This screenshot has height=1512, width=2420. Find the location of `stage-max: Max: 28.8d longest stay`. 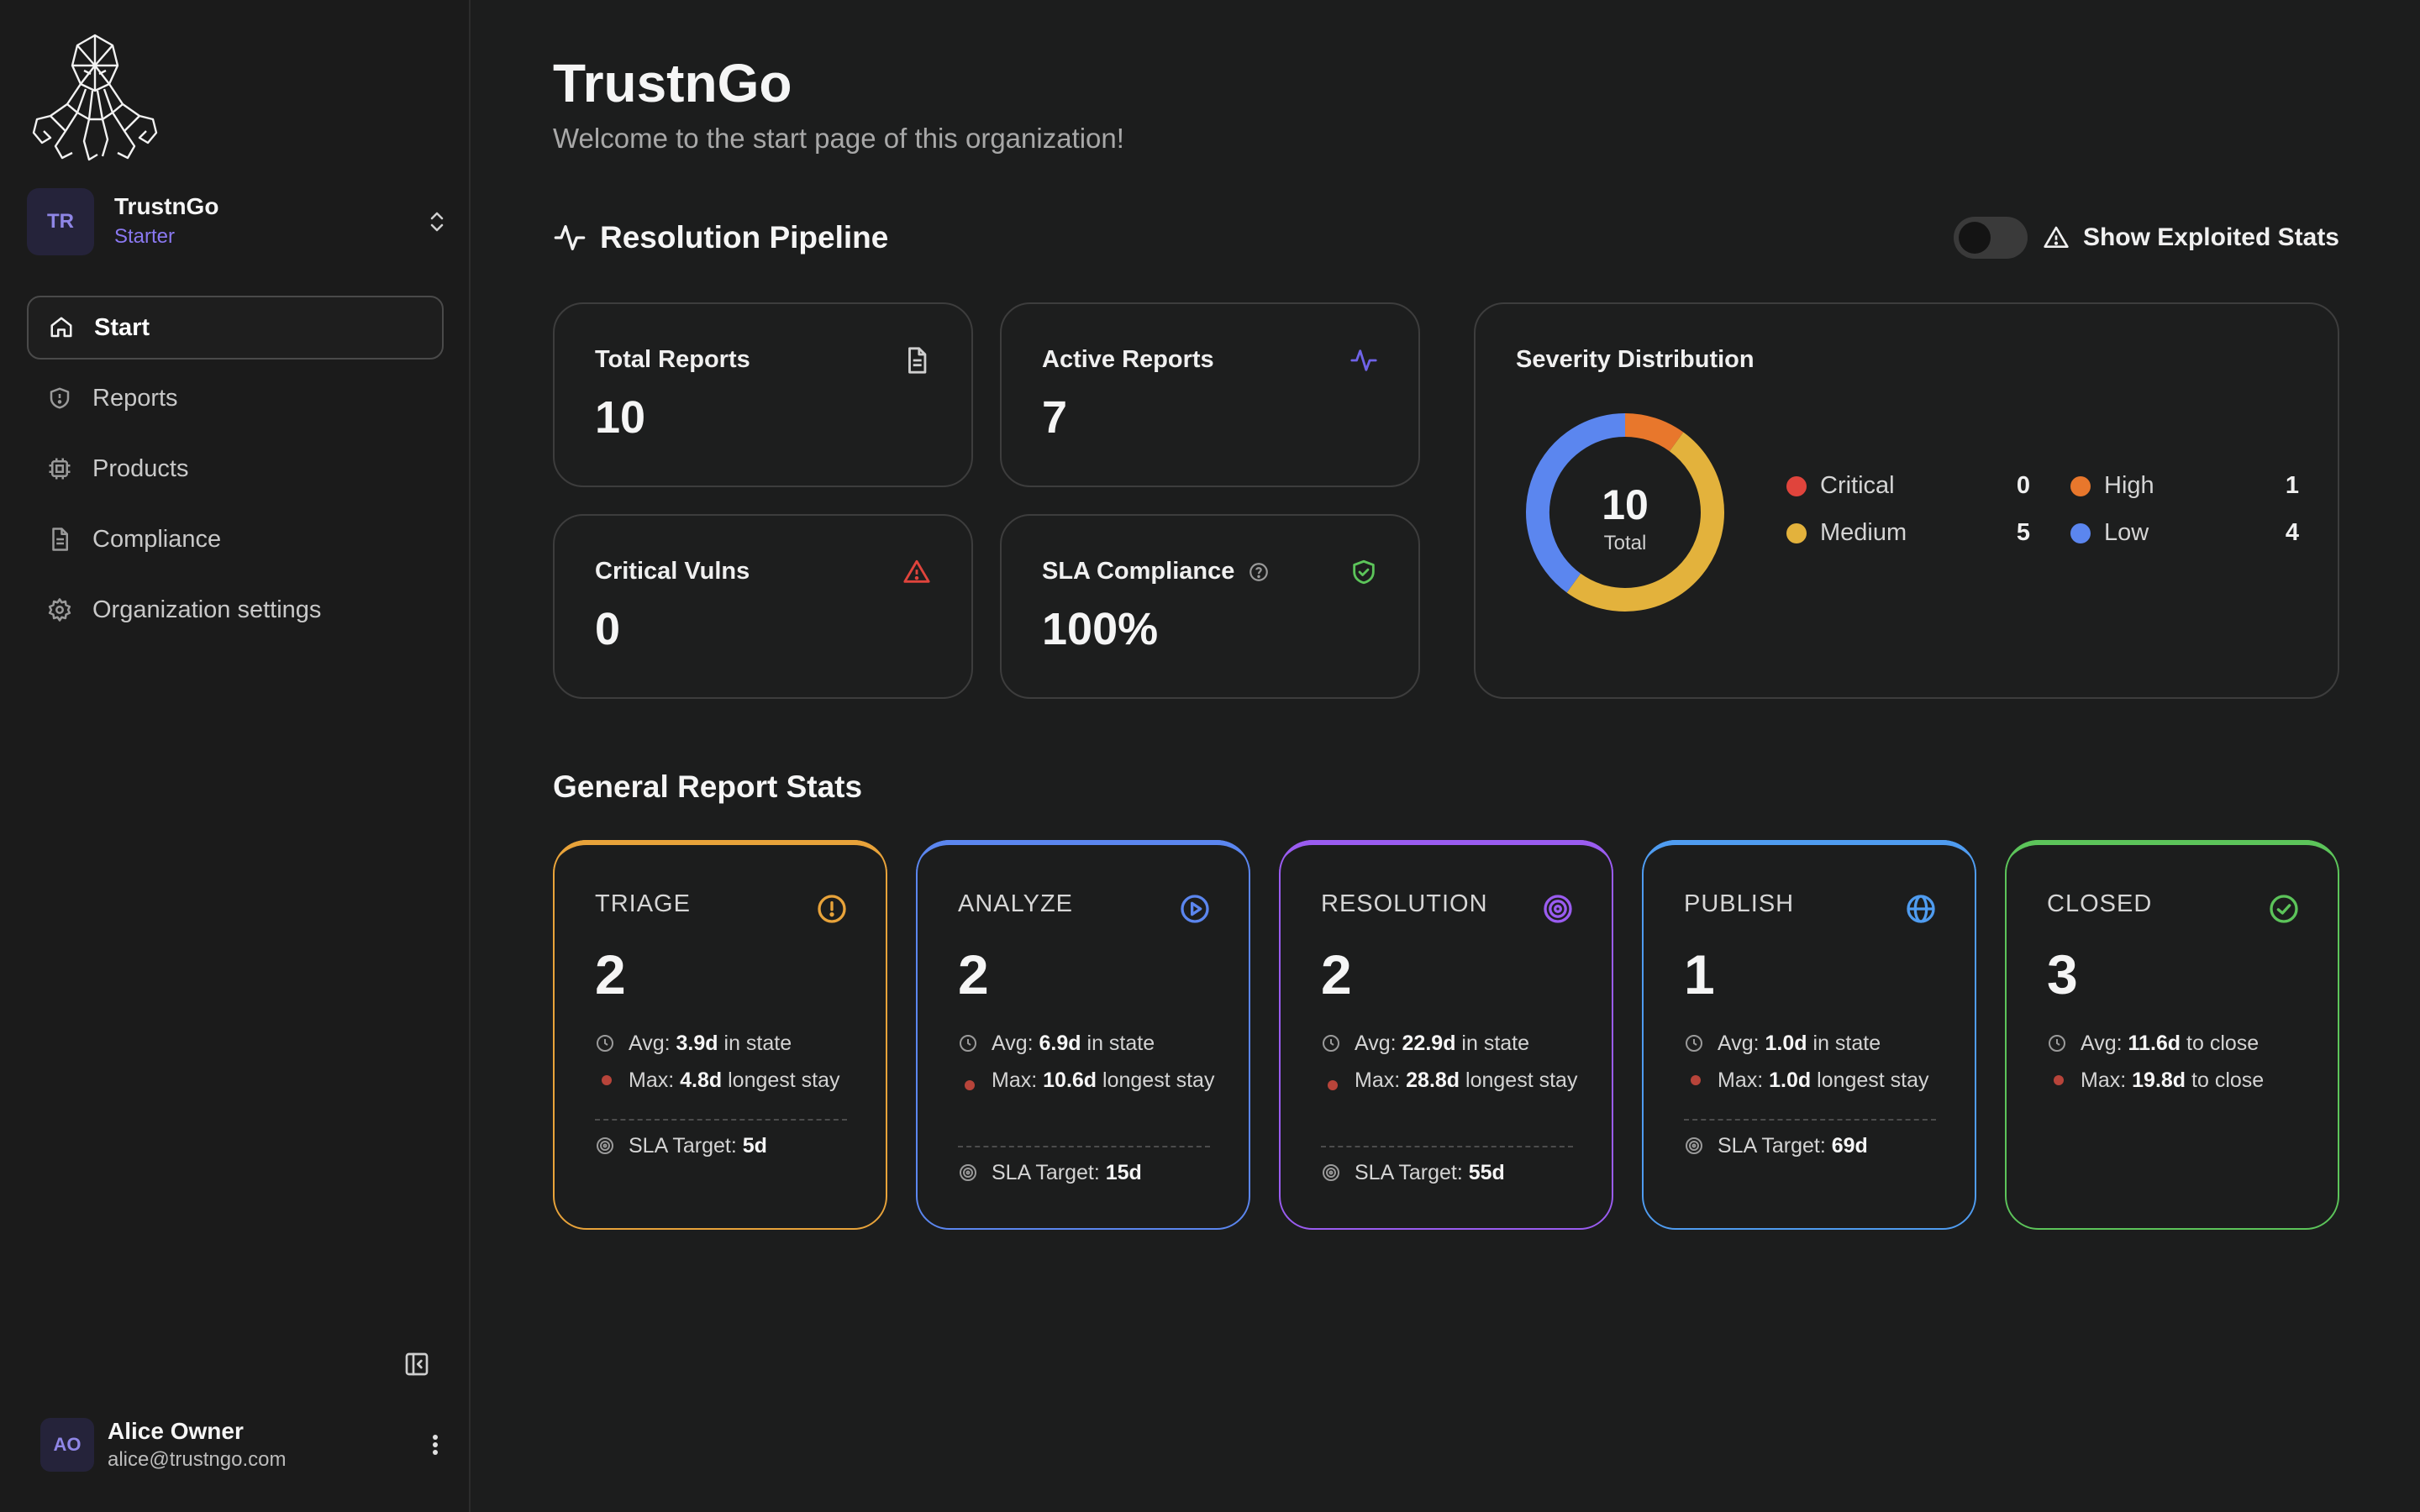

stage-max: Max: 28.8d longest stay is located at coordinates (1451, 1080).